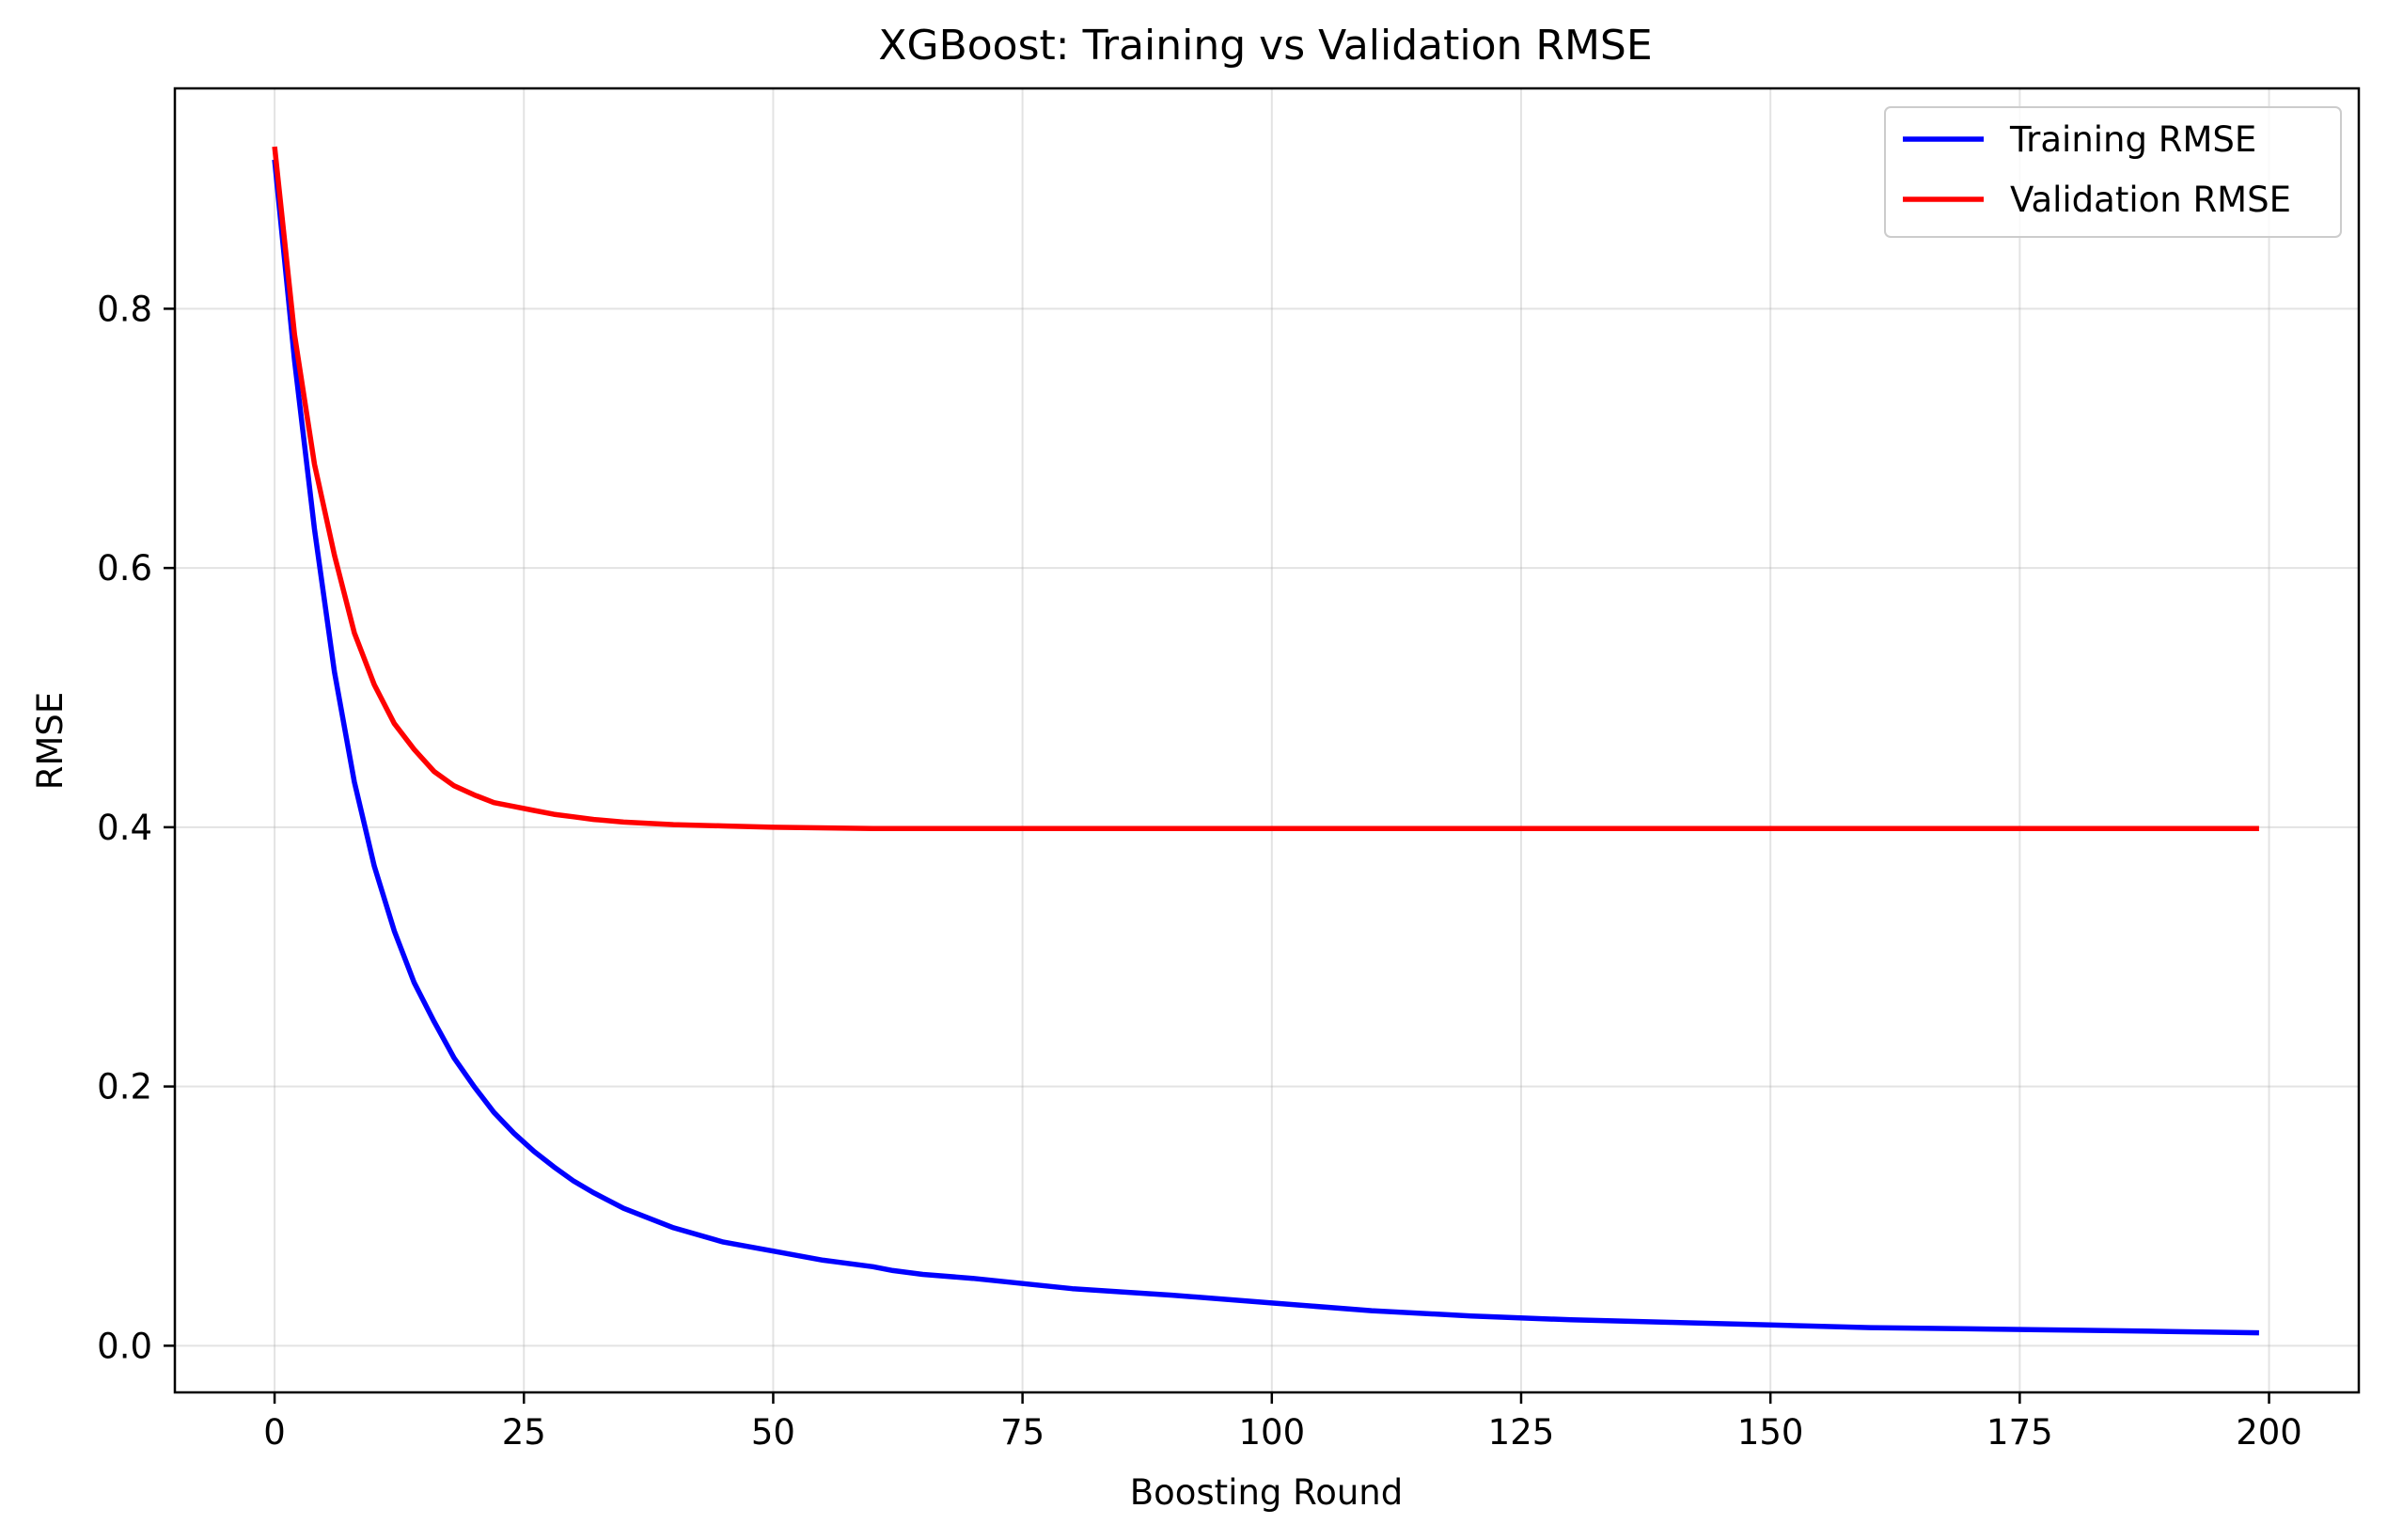 This screenshot has width=2387, height=1540. I want to click on legend-box, so click(2113, 172).